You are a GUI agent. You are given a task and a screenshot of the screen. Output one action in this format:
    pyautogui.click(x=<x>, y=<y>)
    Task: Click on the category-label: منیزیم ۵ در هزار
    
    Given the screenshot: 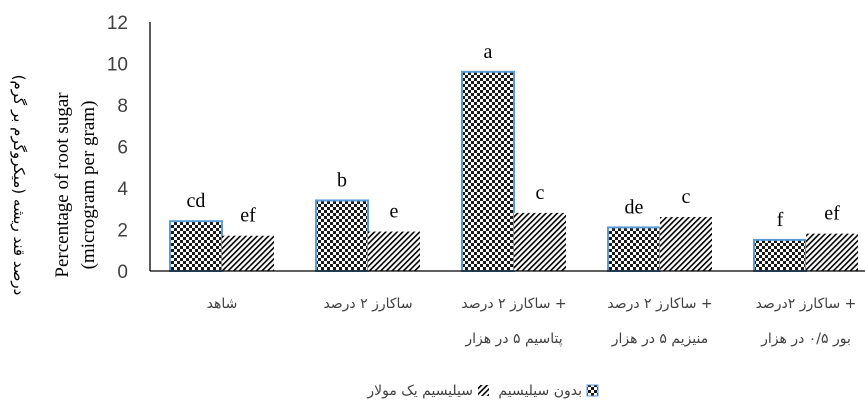 What is the action you would take?
    pyautogui.click(x=660, y=339)
    